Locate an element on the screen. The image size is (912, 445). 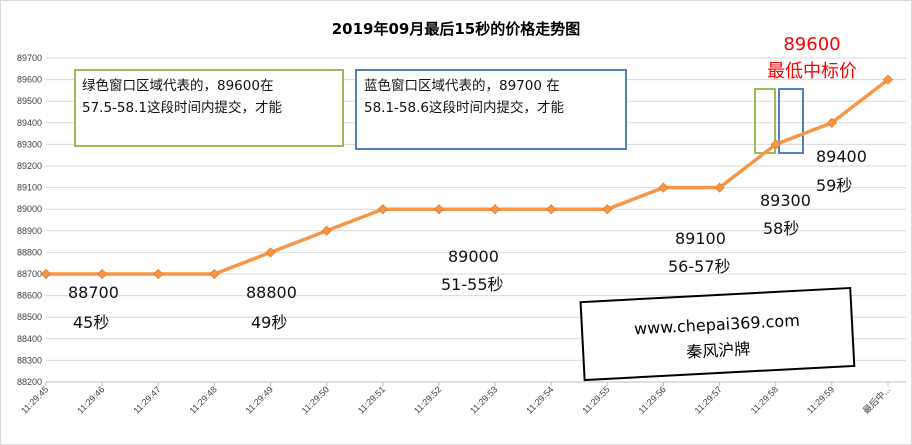
y-tick-label: 89400 is located at coordinates (29, 123).